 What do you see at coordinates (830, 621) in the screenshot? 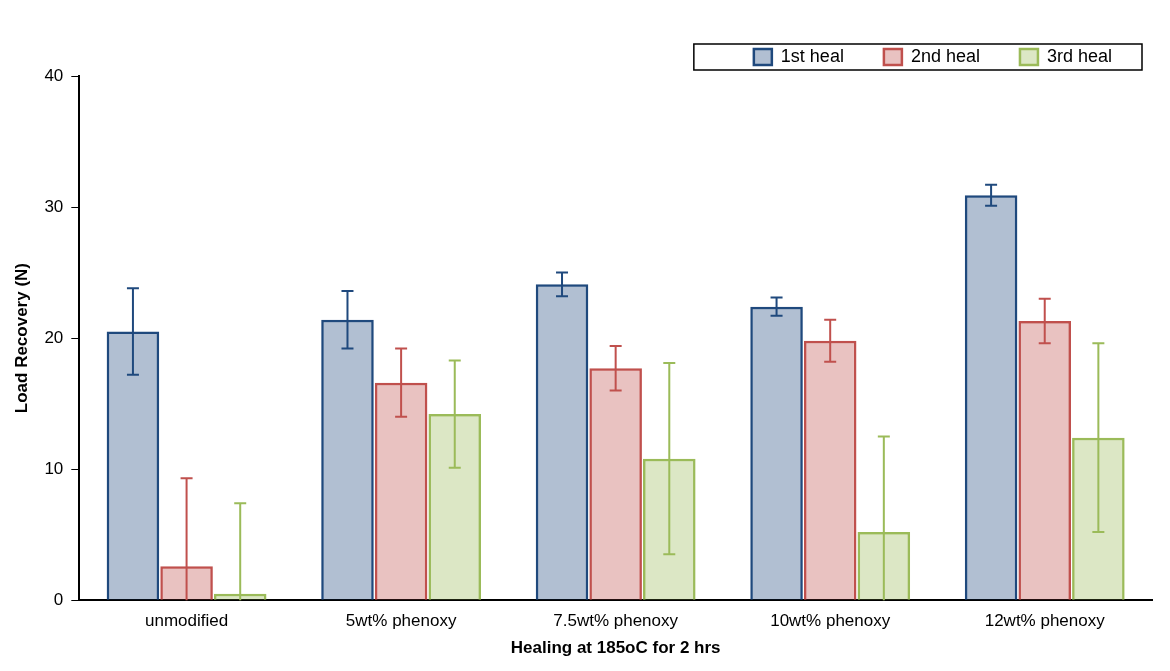
I see `x-tick-label: 10wt% phenoxy` at bounding box center [830, 621].